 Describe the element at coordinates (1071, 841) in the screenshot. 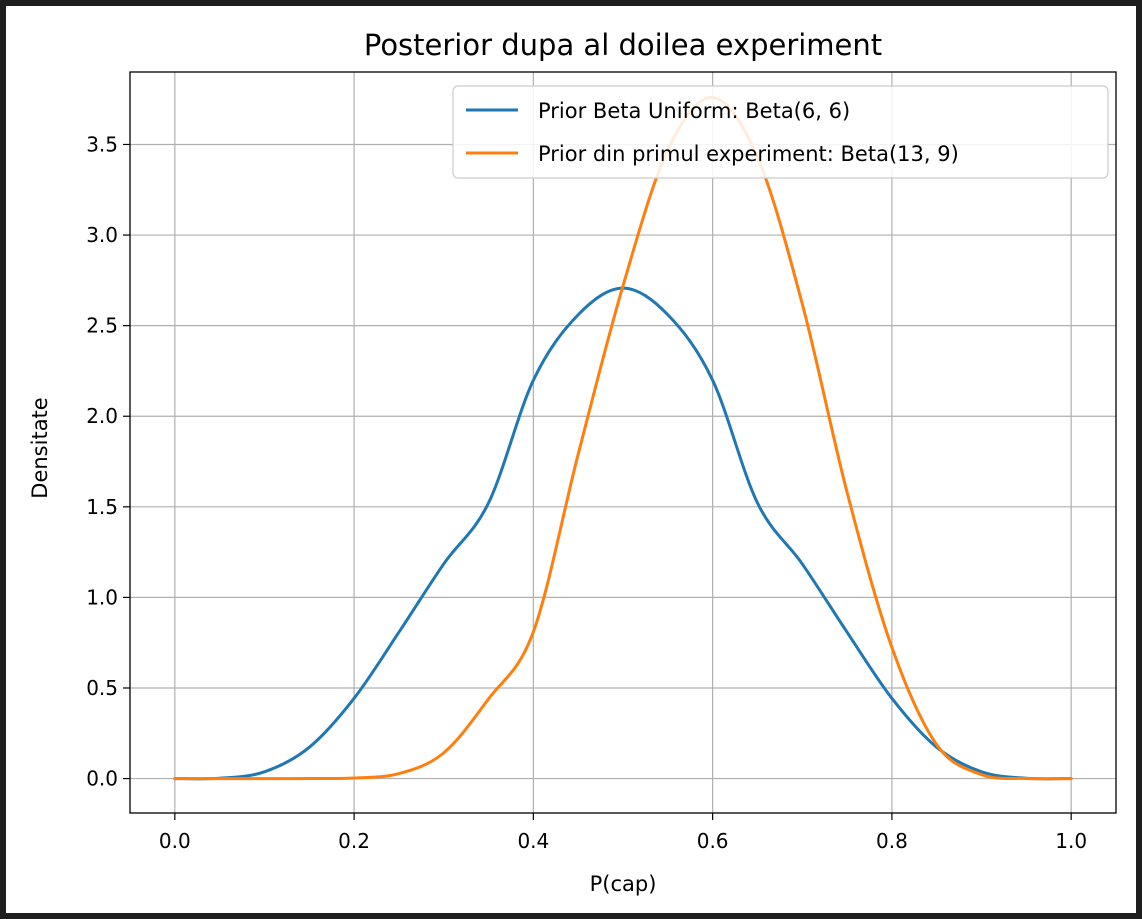

I see `x-tick-label: 1.0` at that location.